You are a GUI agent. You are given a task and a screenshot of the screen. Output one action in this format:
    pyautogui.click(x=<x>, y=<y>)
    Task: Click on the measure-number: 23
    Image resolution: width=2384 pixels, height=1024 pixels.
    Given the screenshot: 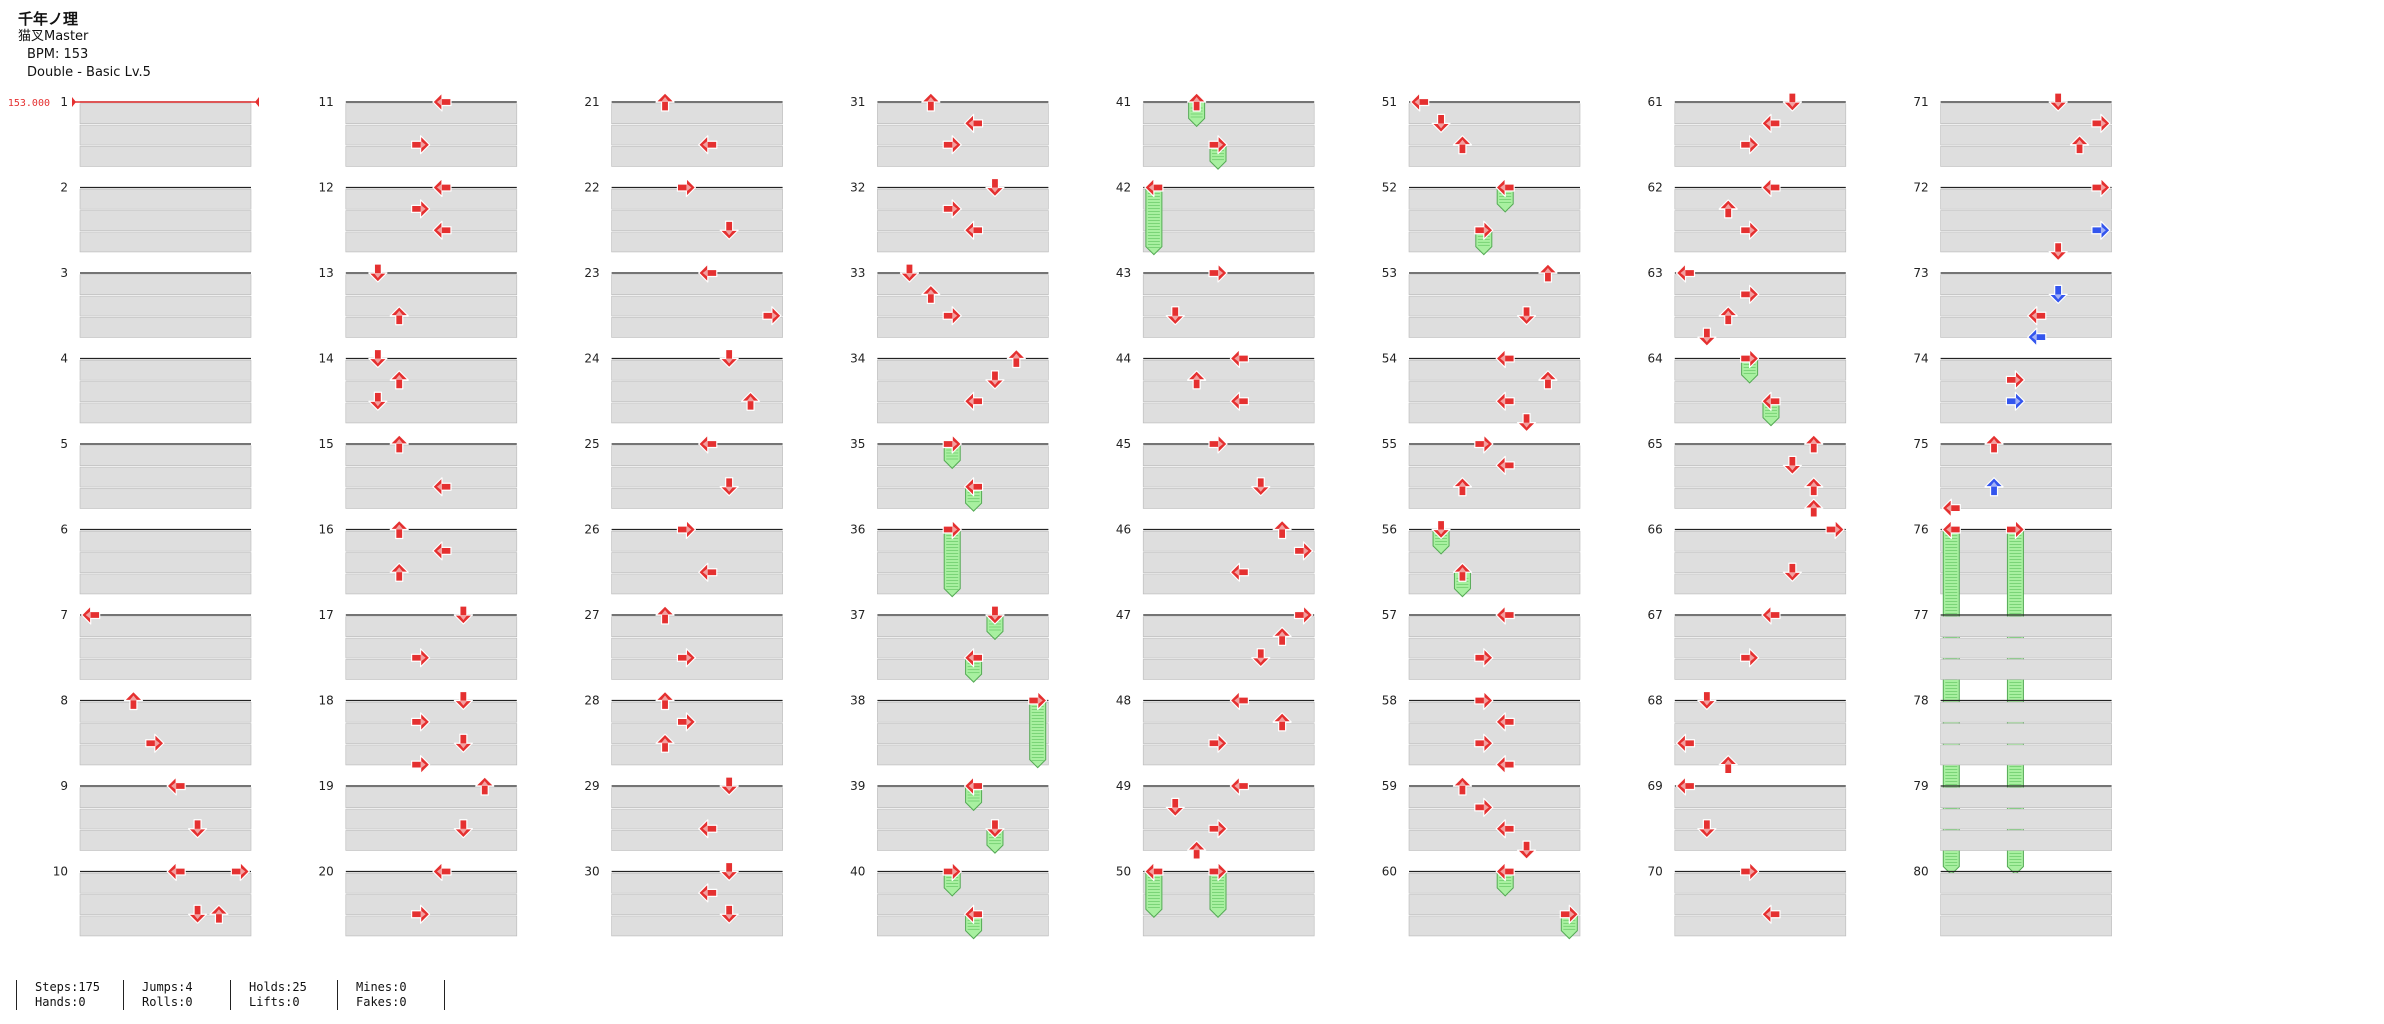 What is the action you would take?
    pyautogui.click(x=591, y=273)
    